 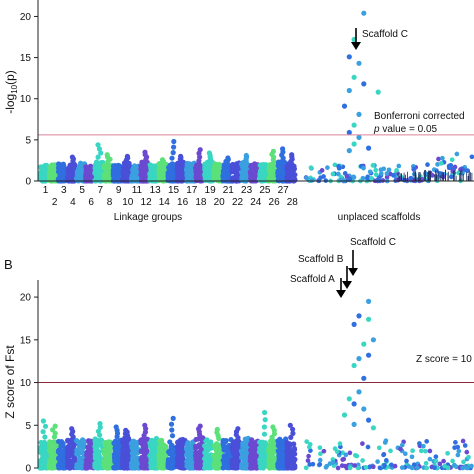 What do you see at coordinates (10, 382) in the screenshot?
I see `panel-b-y-axis-label: Z score of Fst` at bounding box center [10, 382].